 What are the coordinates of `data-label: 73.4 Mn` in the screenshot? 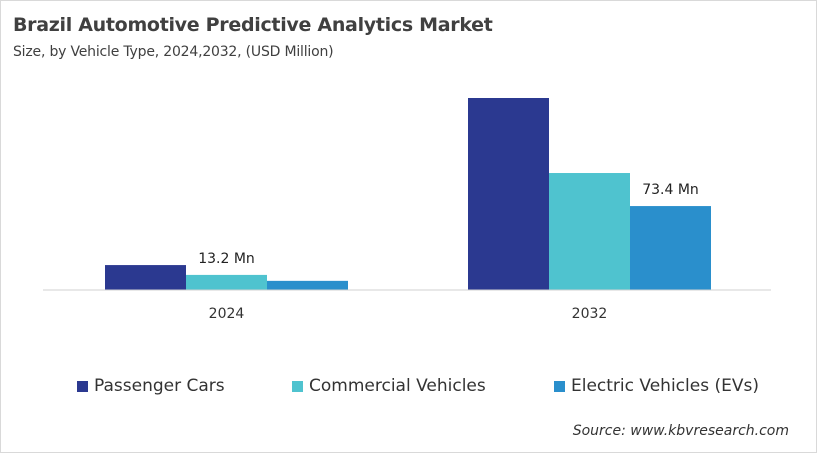 It's located at (670, 190).